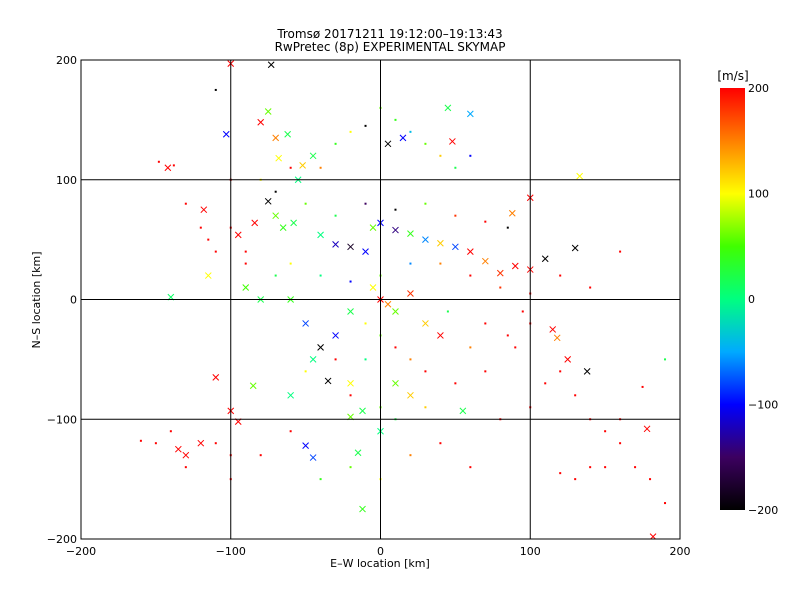 This screenshot has height=600, width=800. I want to click on colorbar-tick-label: 100, so click(758, 194).